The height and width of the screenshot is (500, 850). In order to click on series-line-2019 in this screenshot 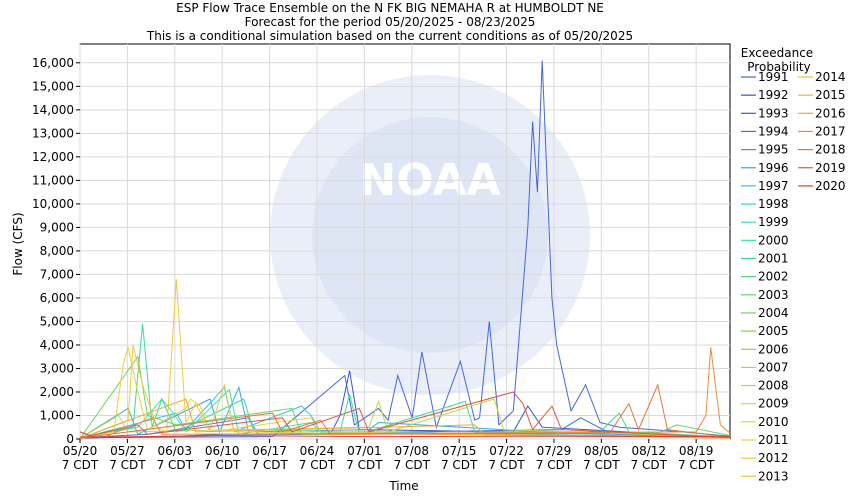, I will do `click(405, 415)`.